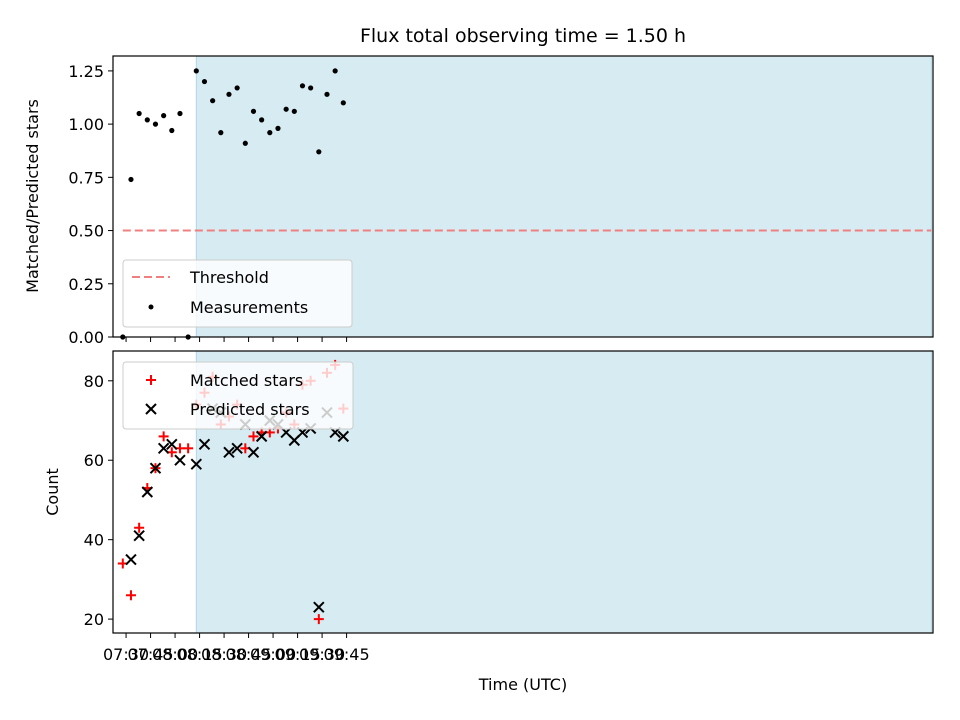 The height and width of the screenshot is (720, 960). What do you see at coordinates (86, 284) in the screenshot?
I see `top-y-tick-label: 0.25` at bounding box center [86, 284].